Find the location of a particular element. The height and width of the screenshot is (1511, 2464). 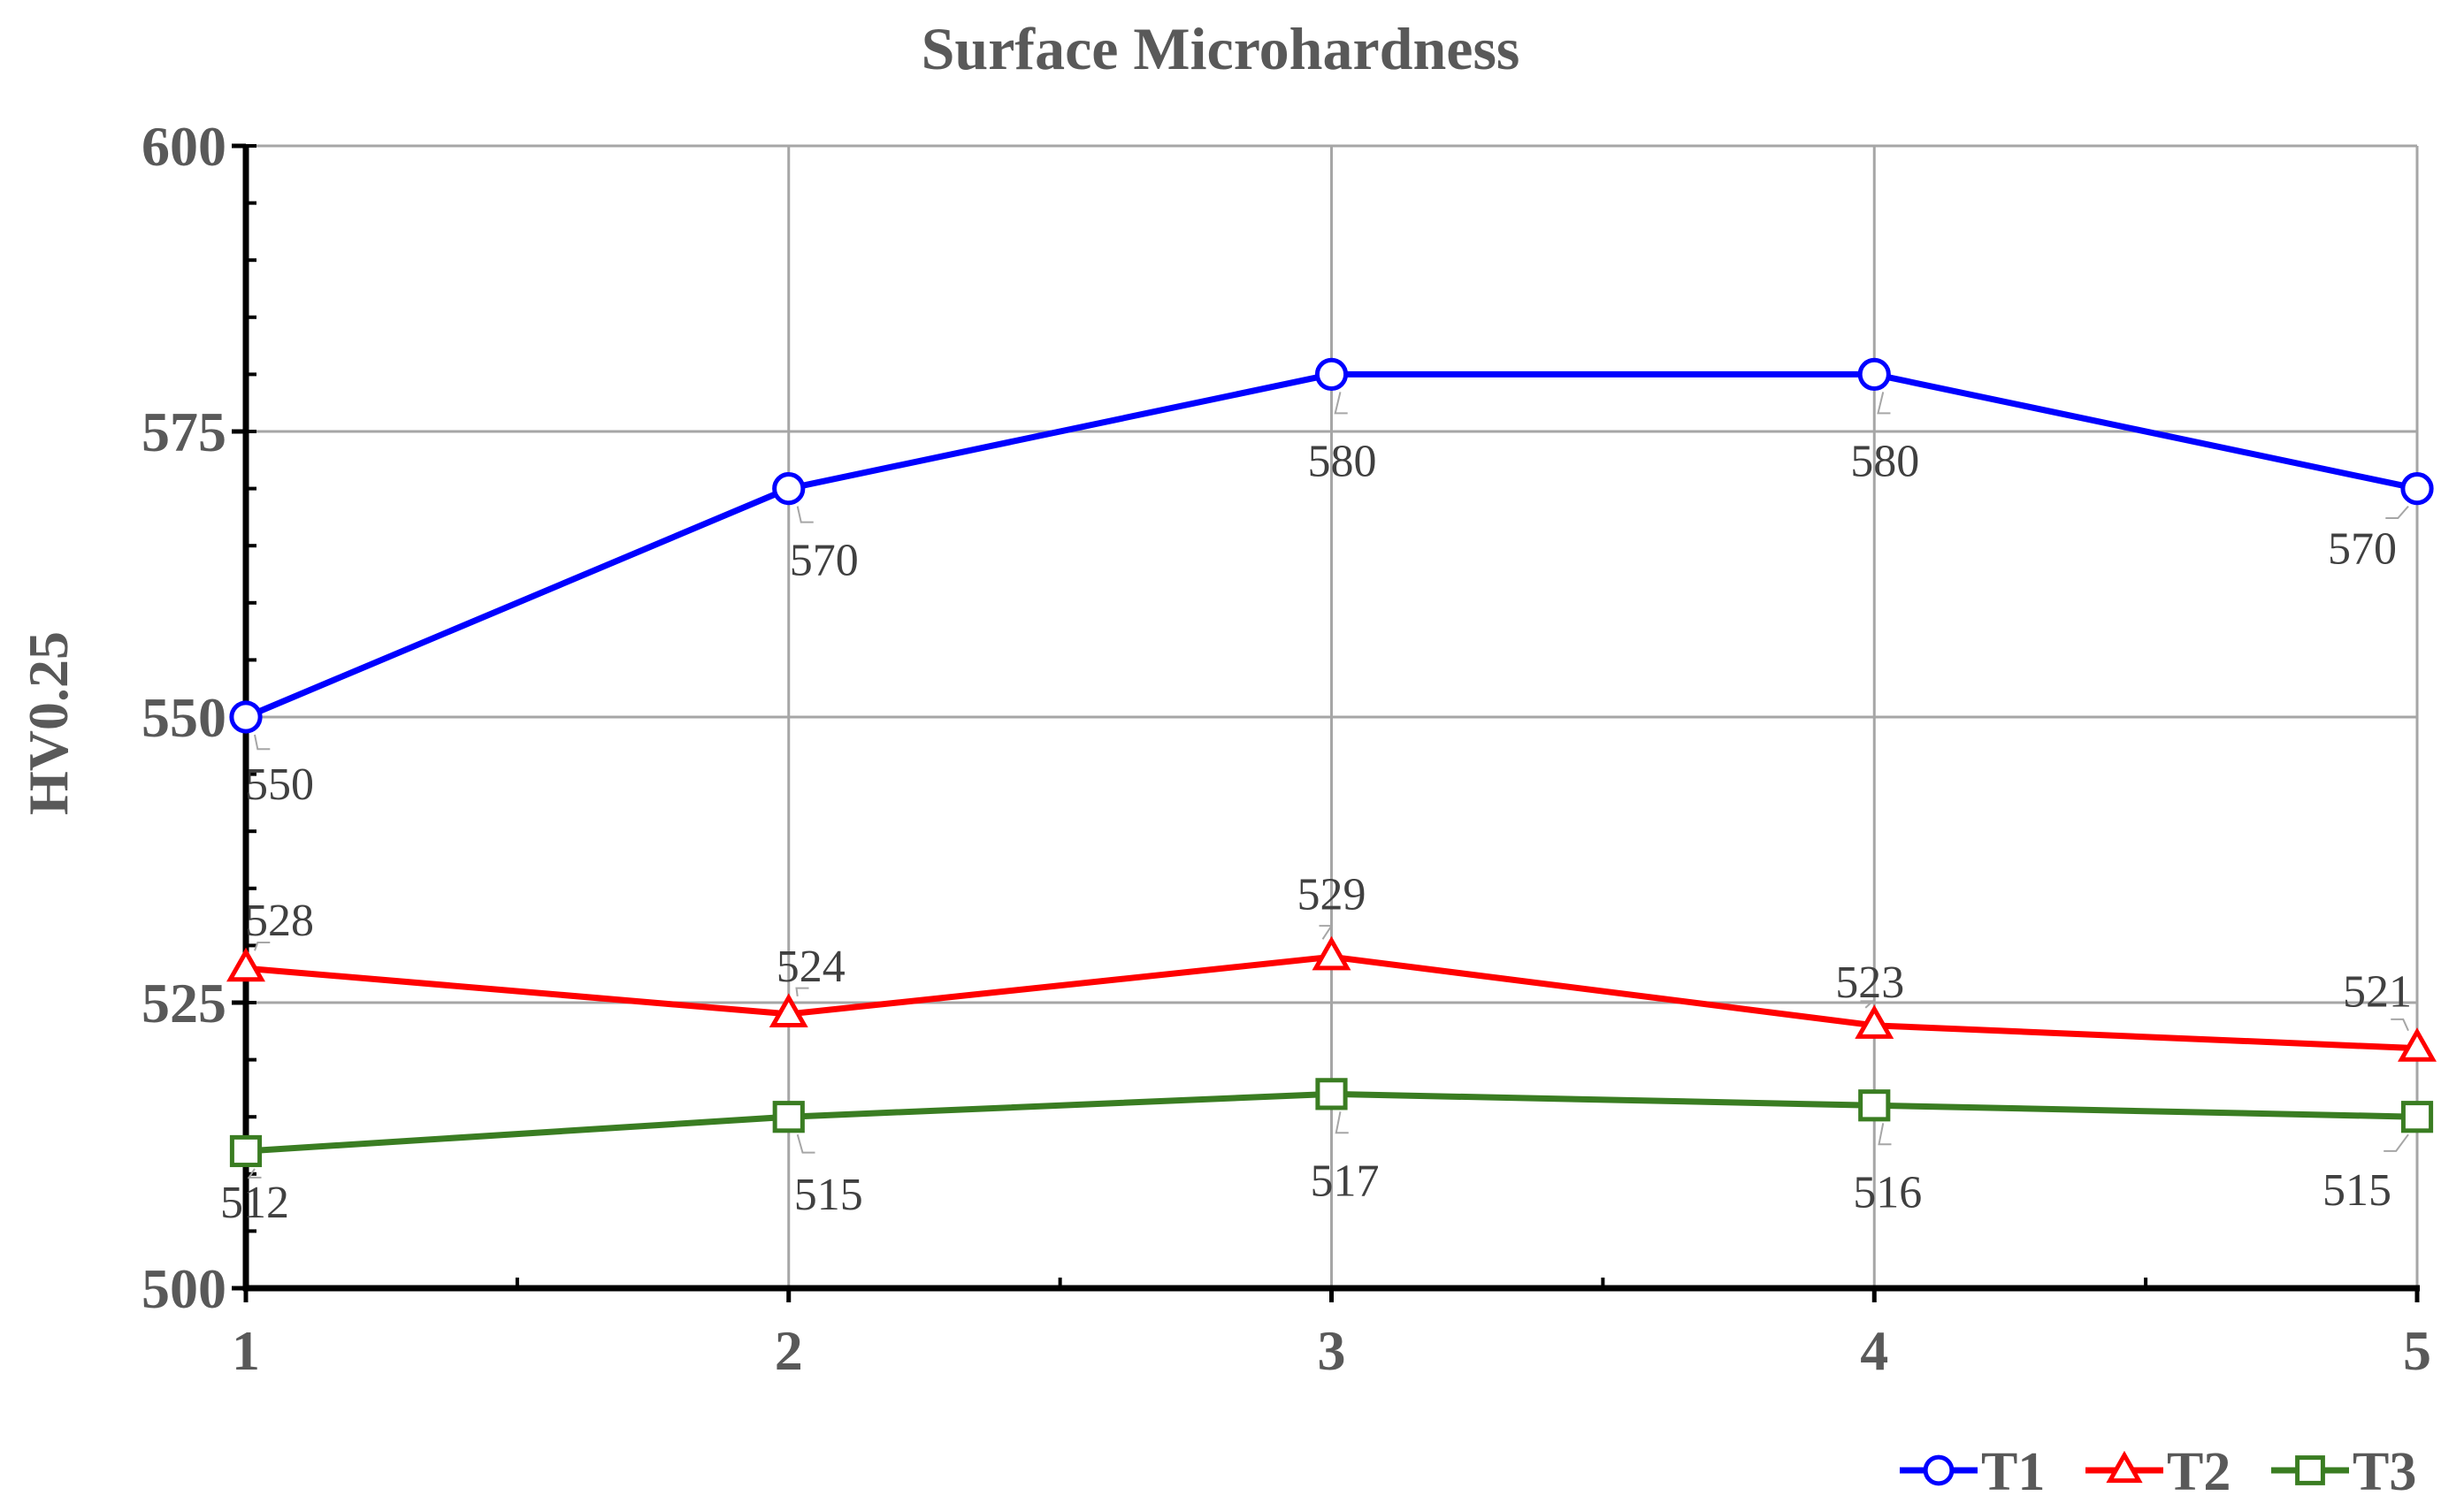

legend: T1 T2 T3 is located at coordinates (2158, 1472).